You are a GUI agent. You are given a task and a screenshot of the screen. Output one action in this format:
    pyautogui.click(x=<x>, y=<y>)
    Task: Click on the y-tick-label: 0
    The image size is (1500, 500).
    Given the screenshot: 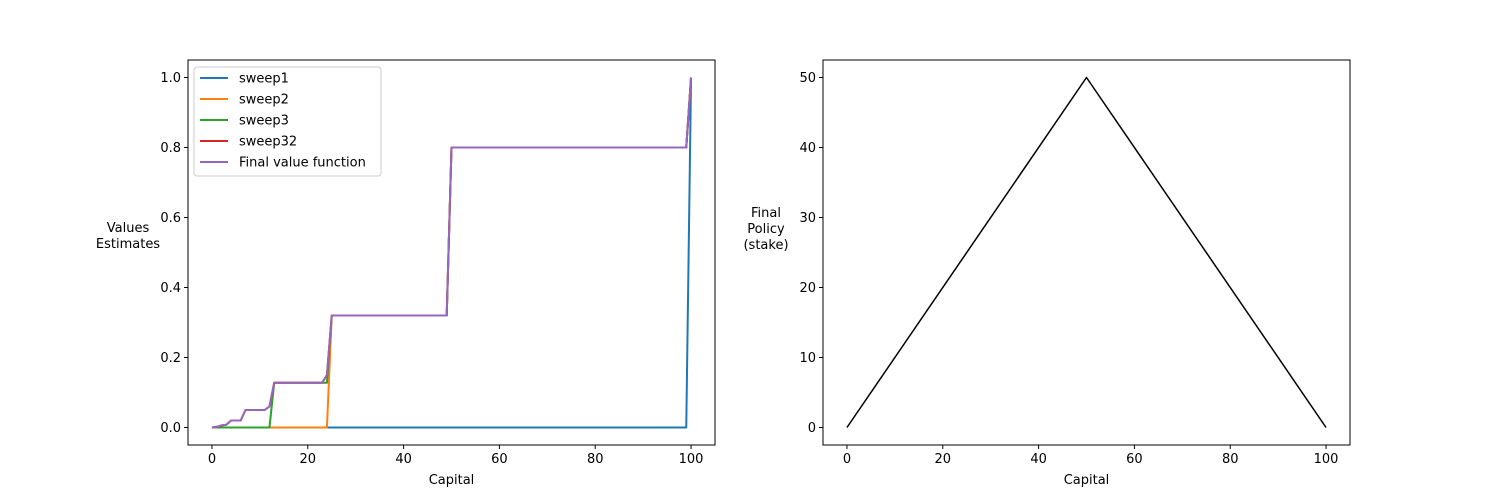 What is the action you would take?
    pyautogui.click(x=812, y=428)
    